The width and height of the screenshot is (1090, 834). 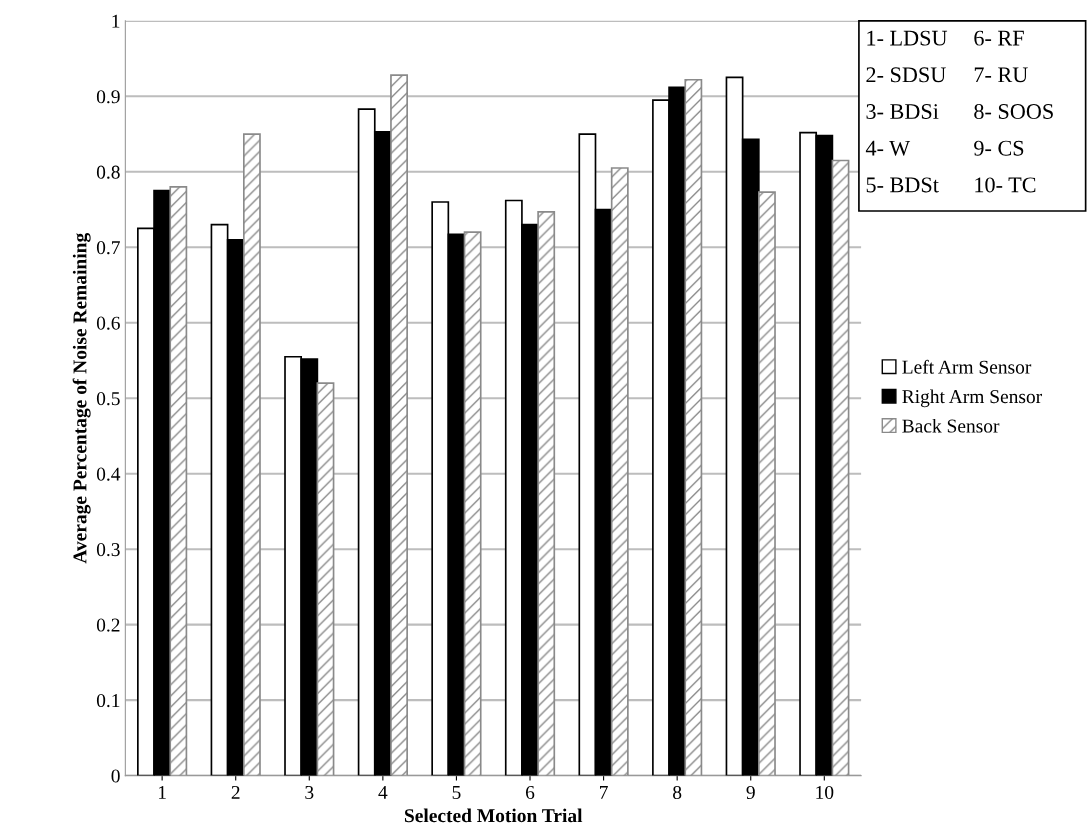 What do you see at coordinates (108, 625) in the screenshot?
I see `y-tick-label: 0.2` at bounding box center [108, 625].